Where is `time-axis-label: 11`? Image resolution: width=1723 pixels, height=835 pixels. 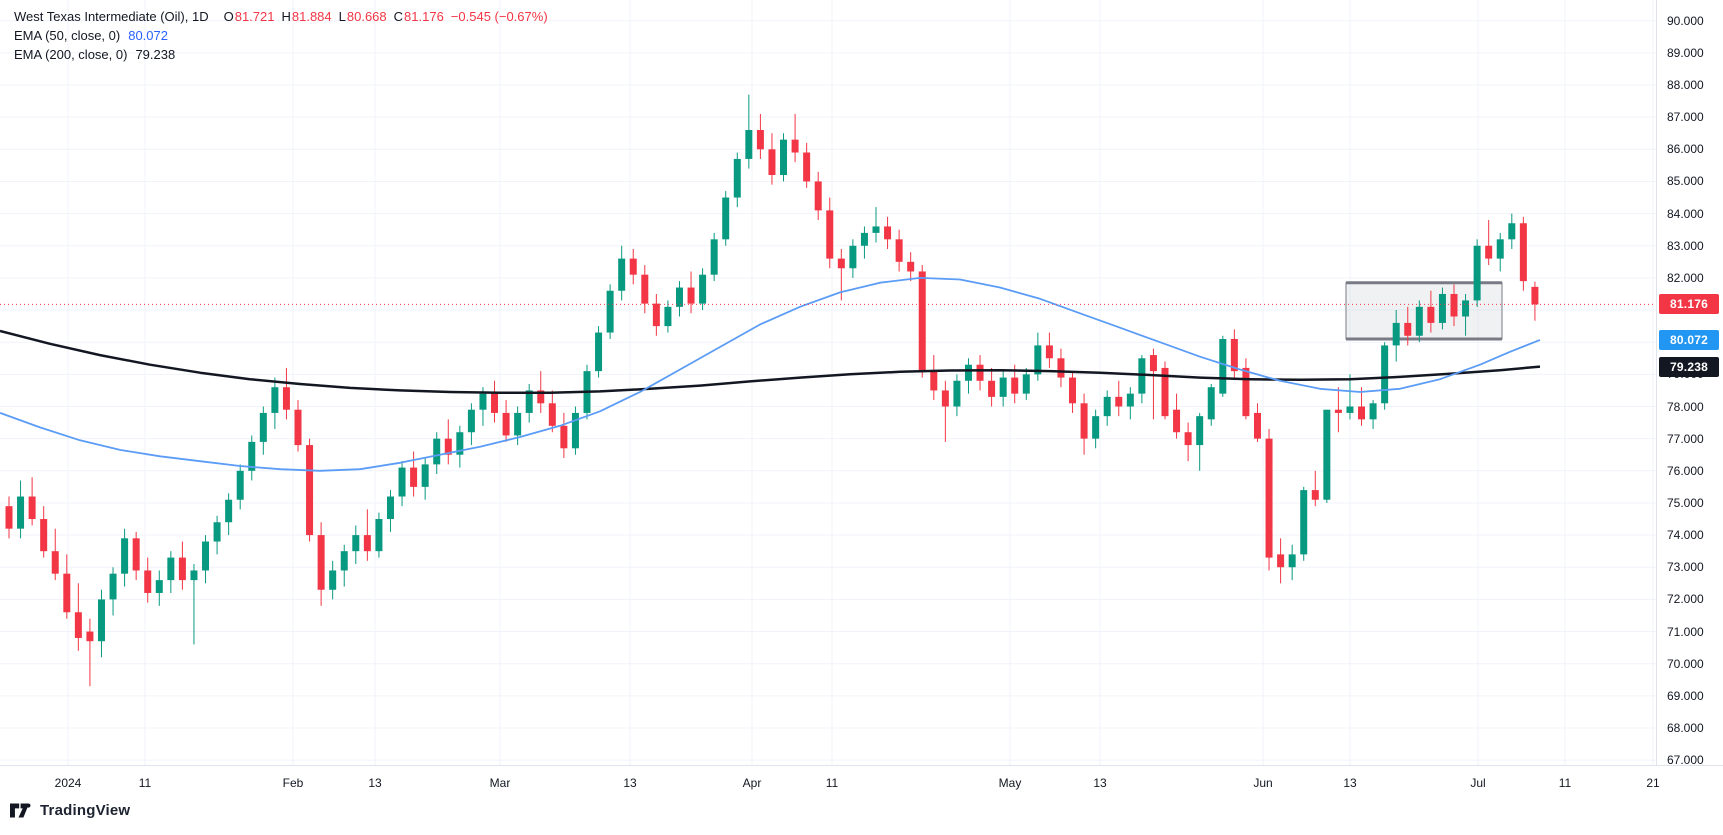 time-axis-label: 11 is located at coordinates (1565, 783).